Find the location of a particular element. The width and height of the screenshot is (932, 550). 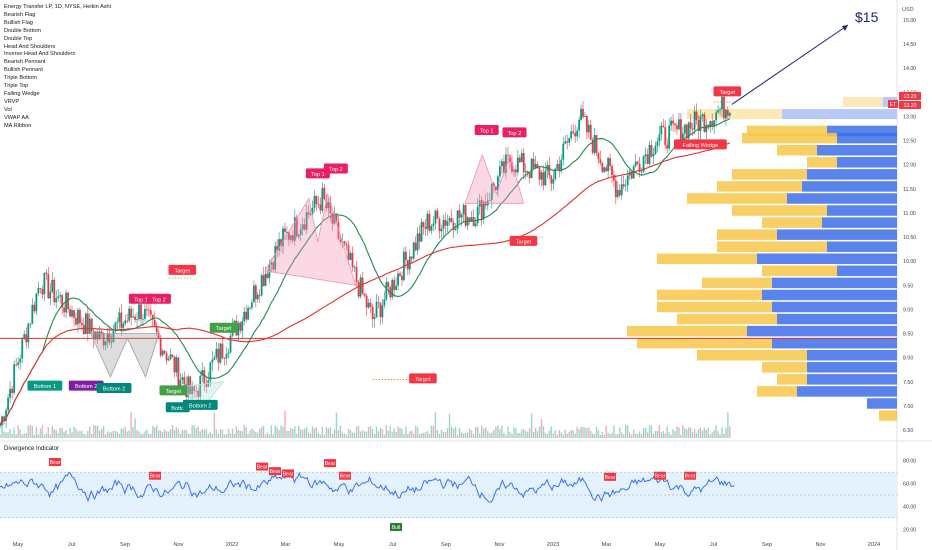

legend-item: Falling Wedge is located at coordinates (22, 93).